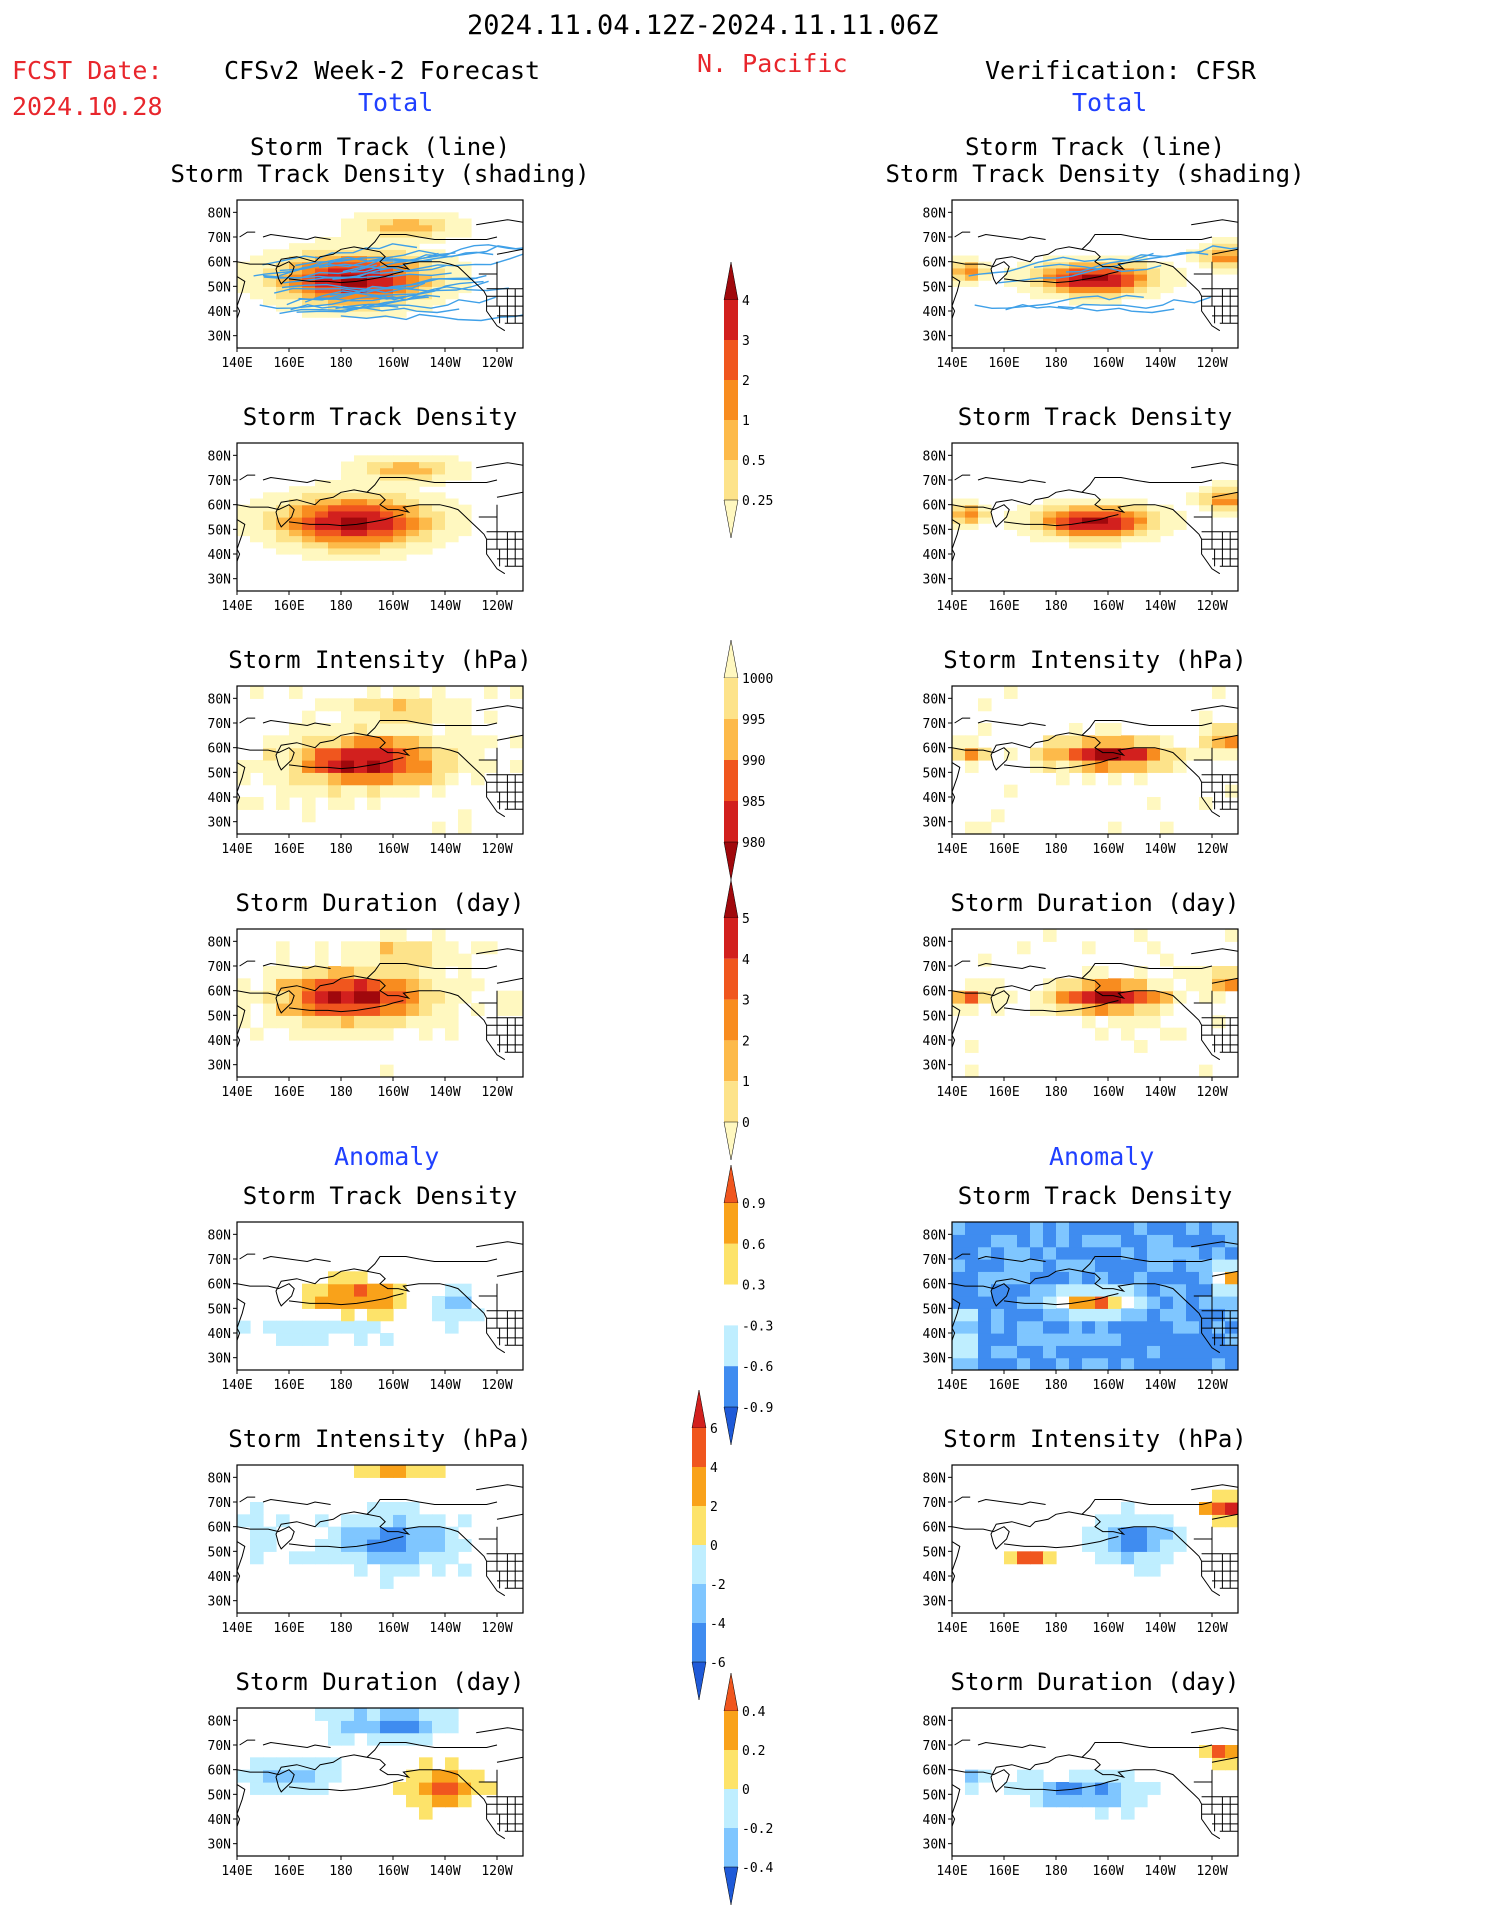  Describe the element at coordinates (219, 530) in the screenshot. I see `fc-density-ytick: 50N` at that location.